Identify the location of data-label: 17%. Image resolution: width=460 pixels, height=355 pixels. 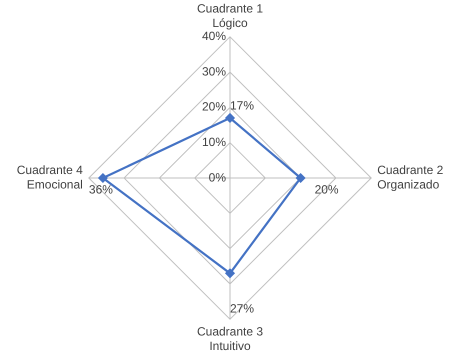
(242, 105).